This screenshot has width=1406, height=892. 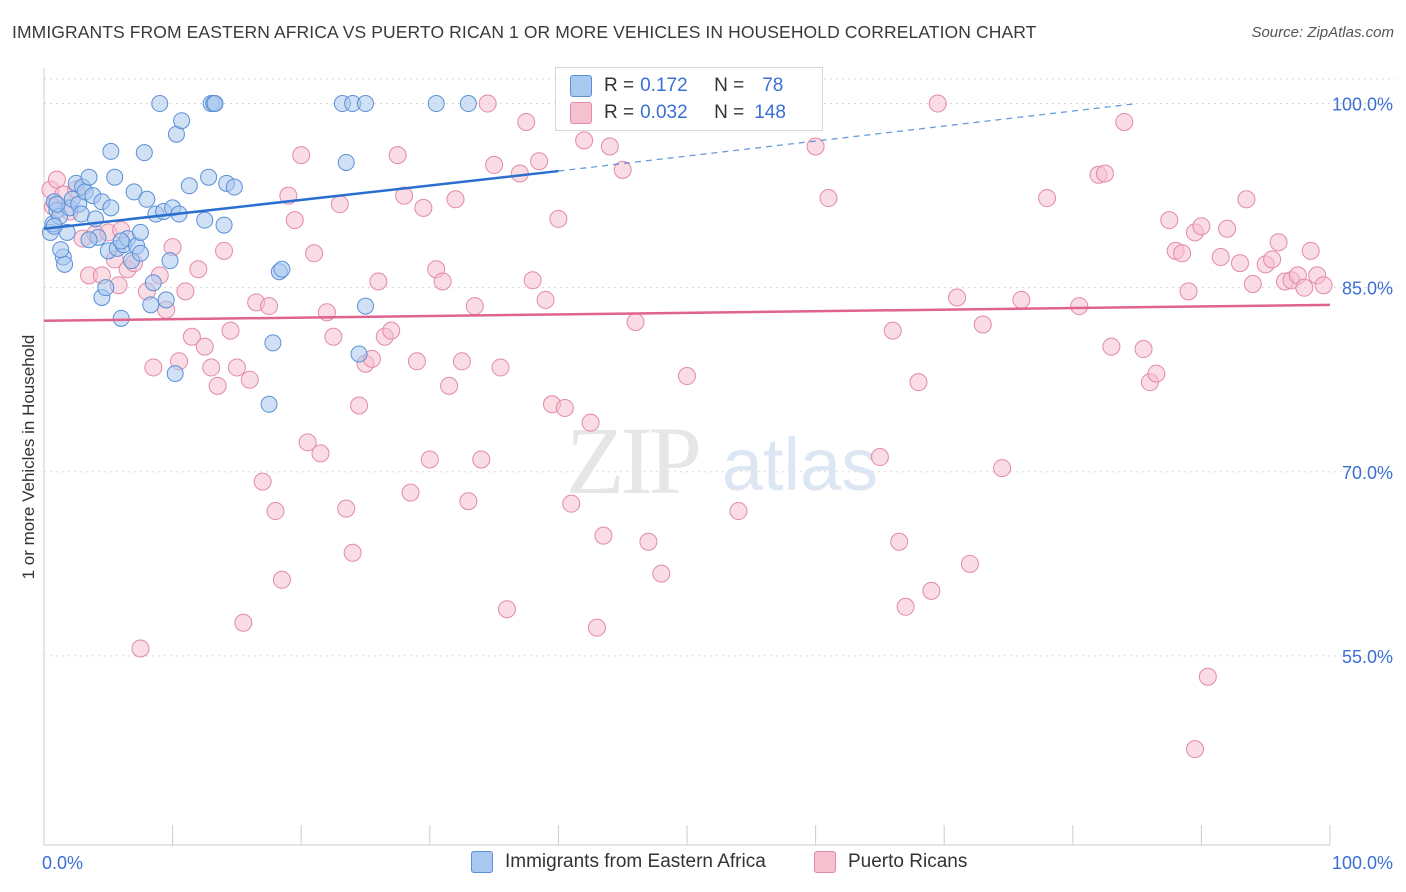 What do you see at coordinates (773, 85) in the screenshot?
I see `n-value: 78` at bounding box center [773, 85].